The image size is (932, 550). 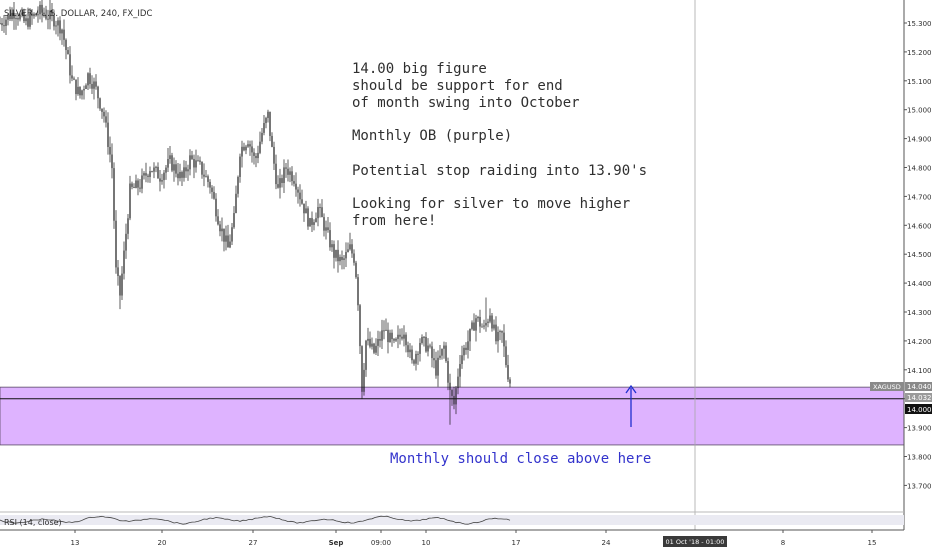 I want to click on rsi-pane: RSI (14, close), so click(x=452, y=519).